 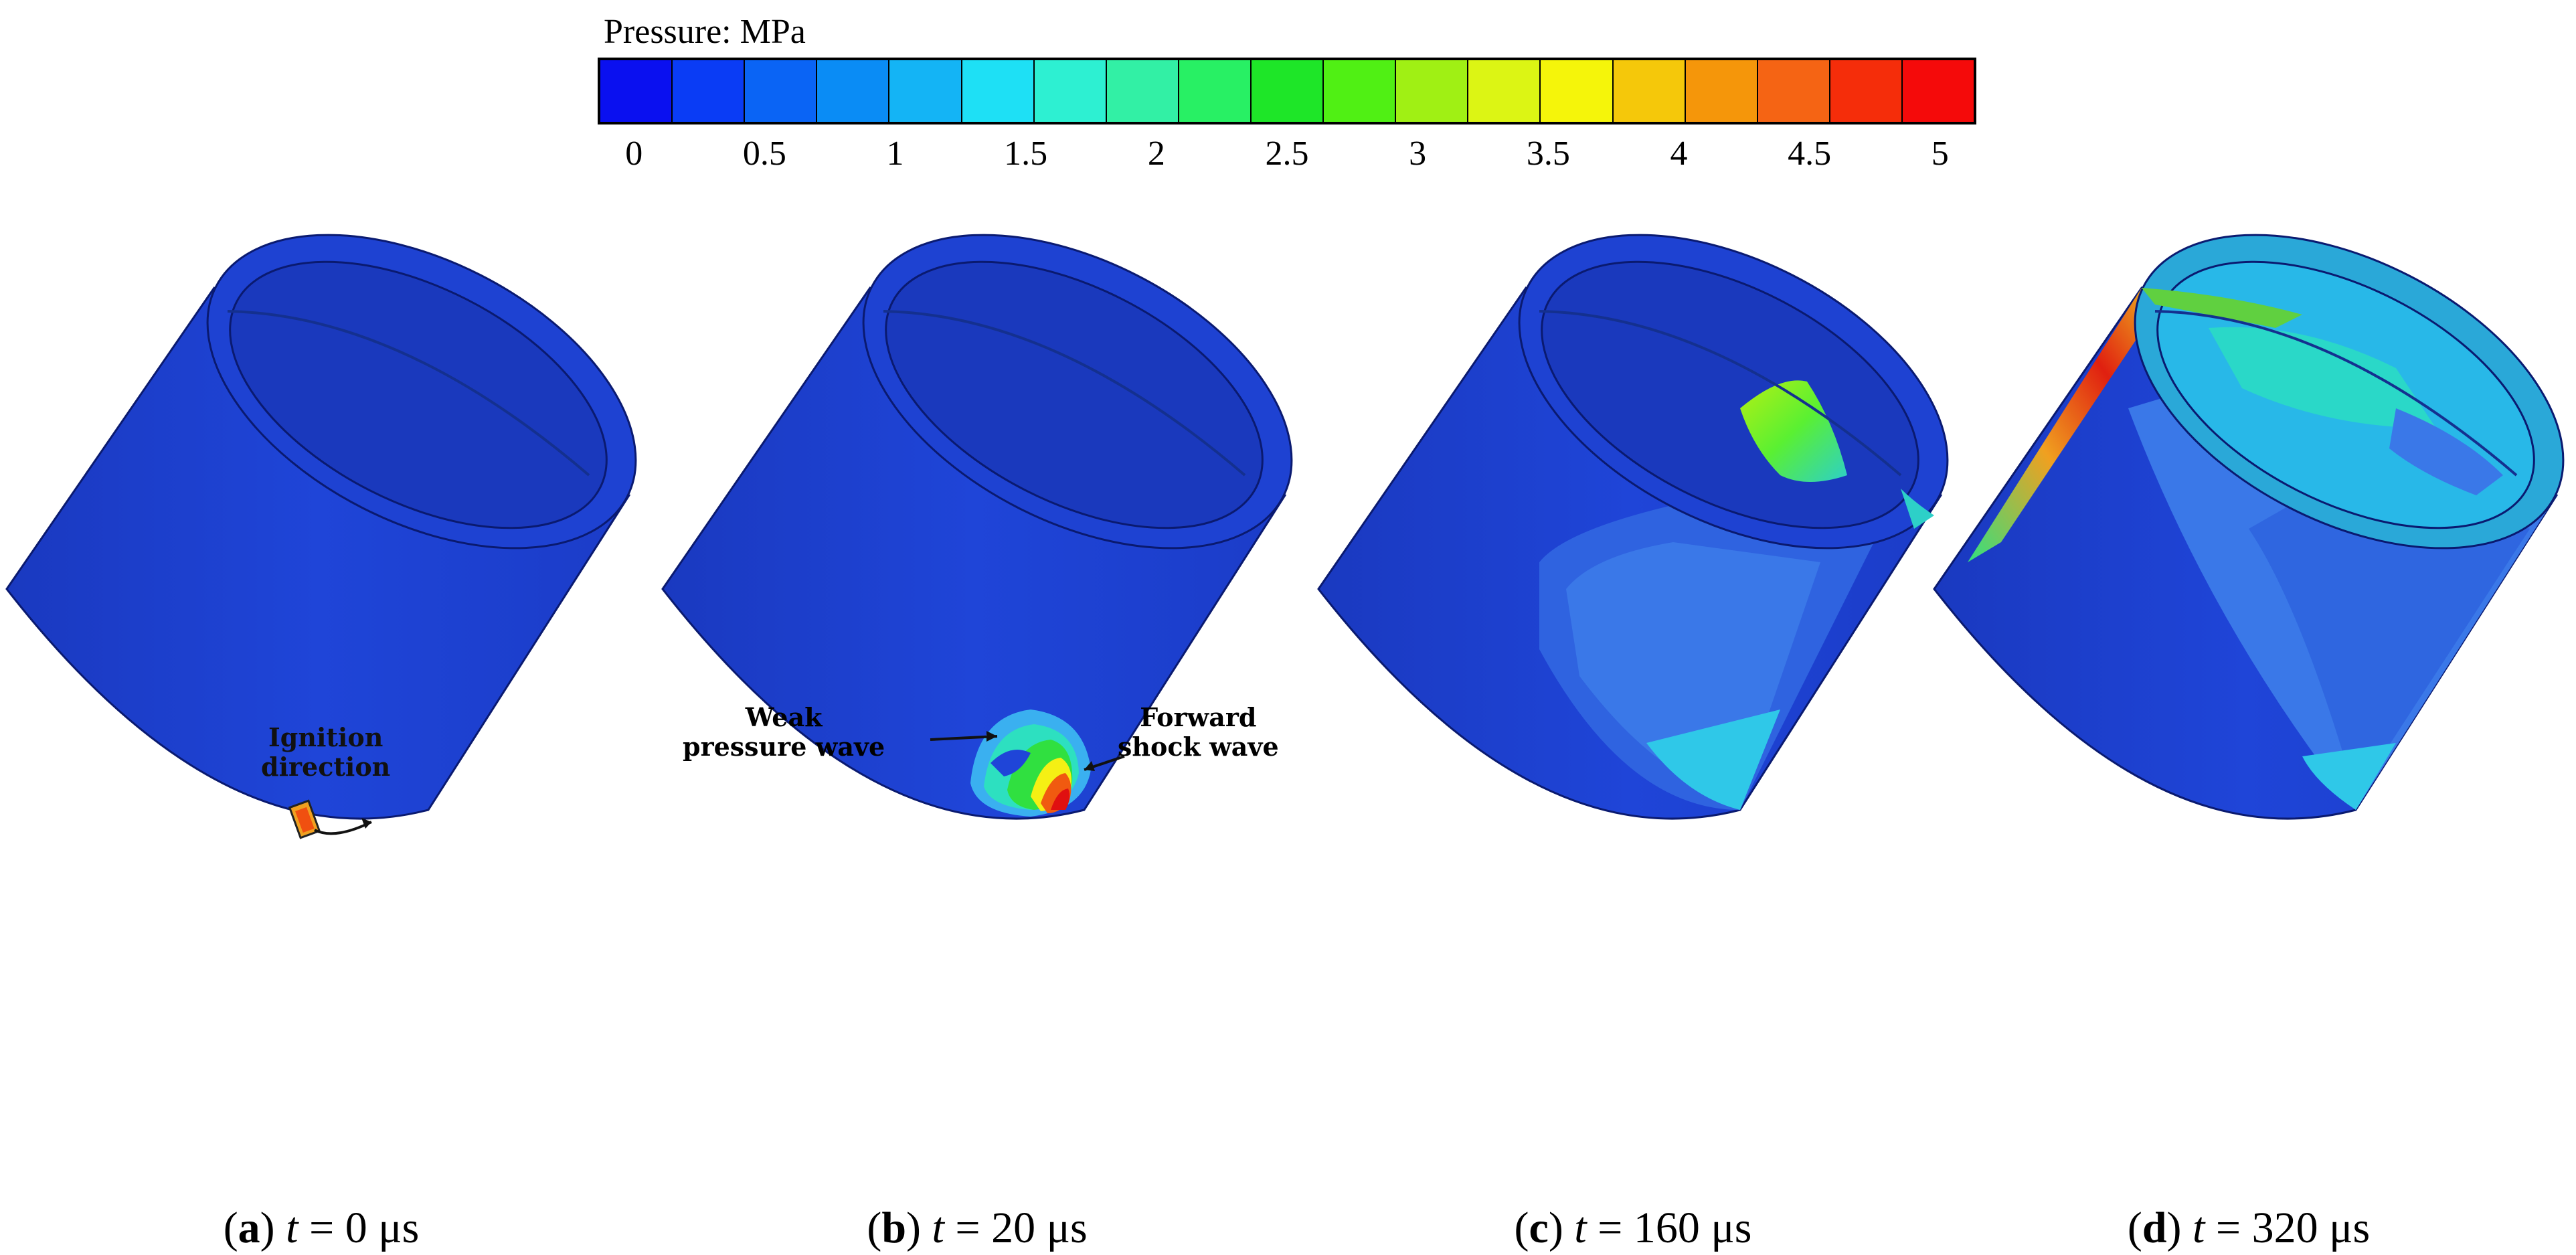 What do you see at coordinates (1793, 431) in the screenshot?
I see `pressure-front-inner` at bounding box center [1793, 431].